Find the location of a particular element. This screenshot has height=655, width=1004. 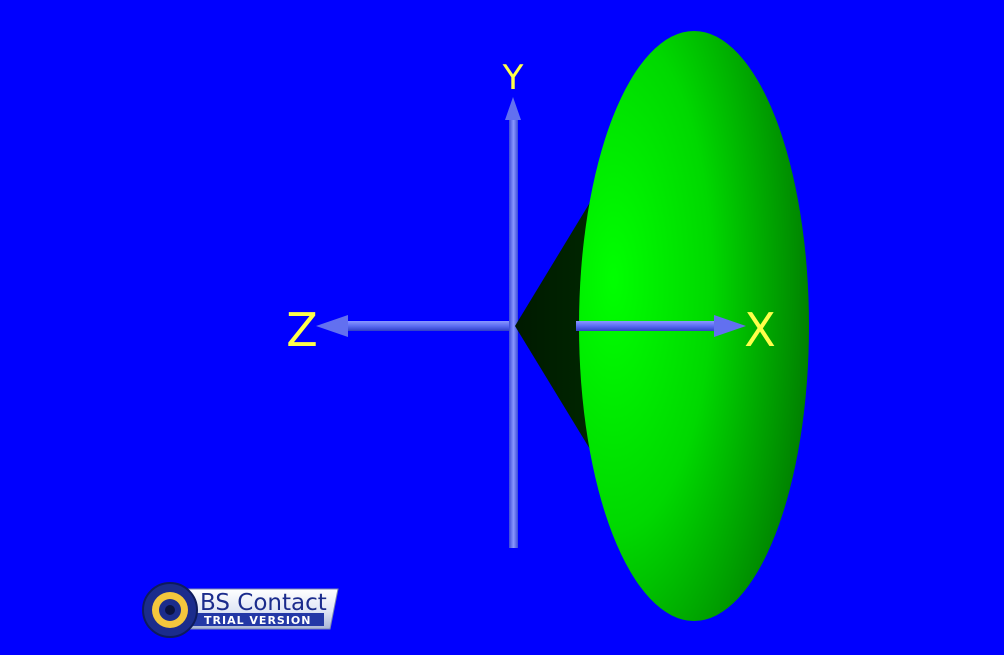

z-axis-label: Z is located at coordinates (302, 330).